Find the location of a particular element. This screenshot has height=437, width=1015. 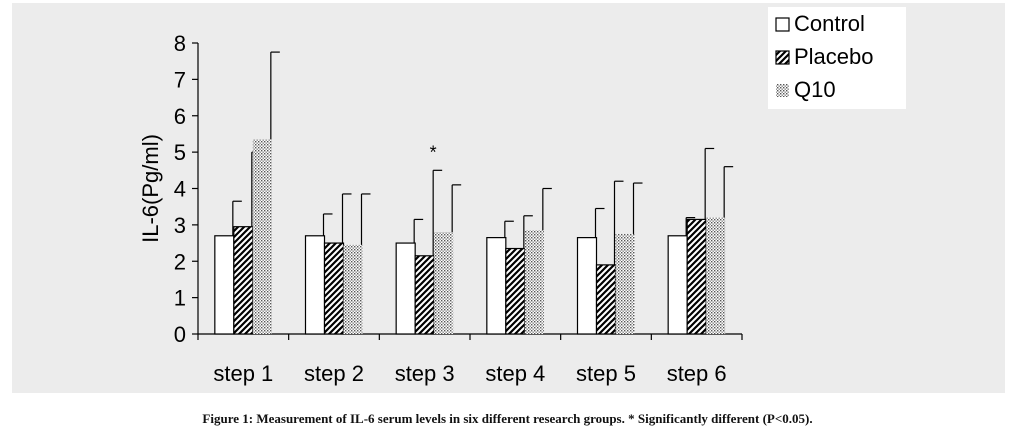

x-tick-label: step 2 is located at coordinates (334, 373).